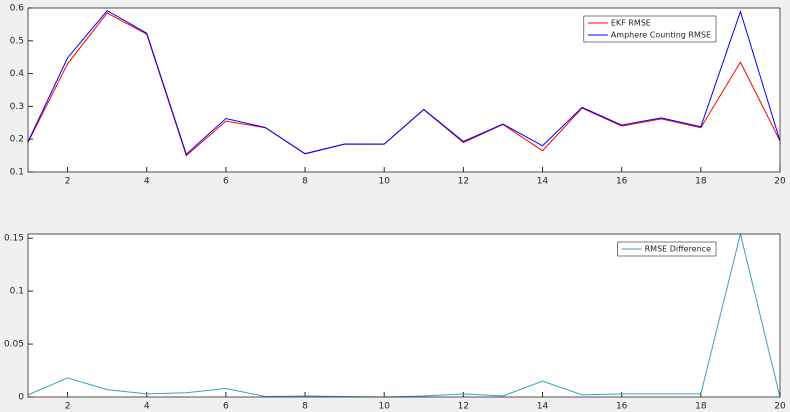 This screenshot has height=412, width=790. Describe the element at coordinates (21, 398) in the screenshot. I see `y-tick-label: 0` at that location.